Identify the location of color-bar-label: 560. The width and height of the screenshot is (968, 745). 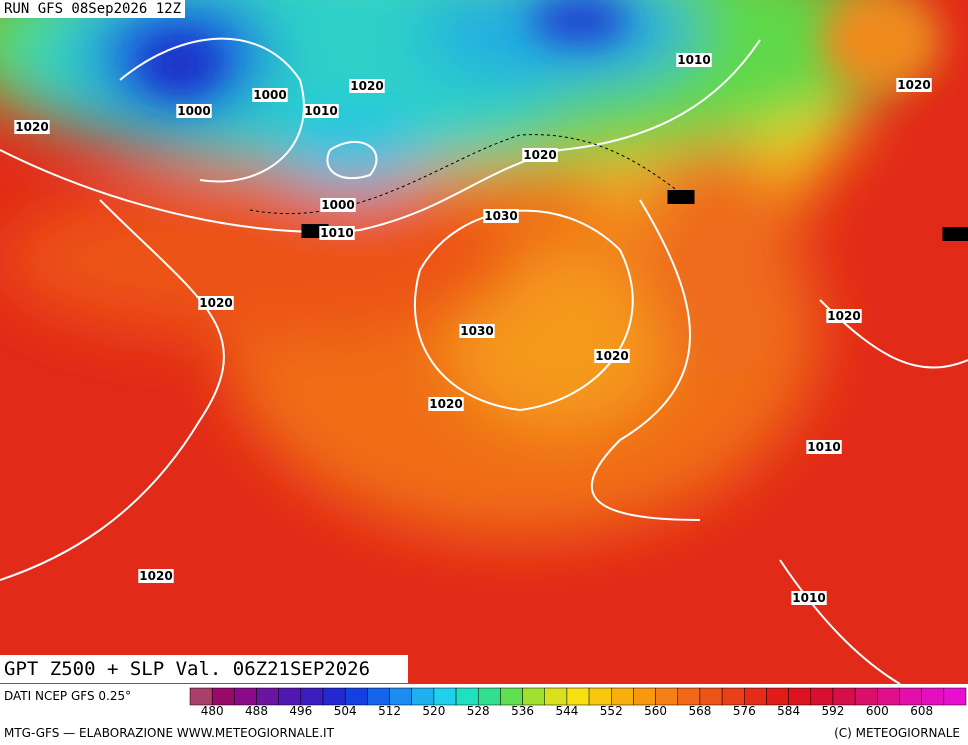
(655, 710).